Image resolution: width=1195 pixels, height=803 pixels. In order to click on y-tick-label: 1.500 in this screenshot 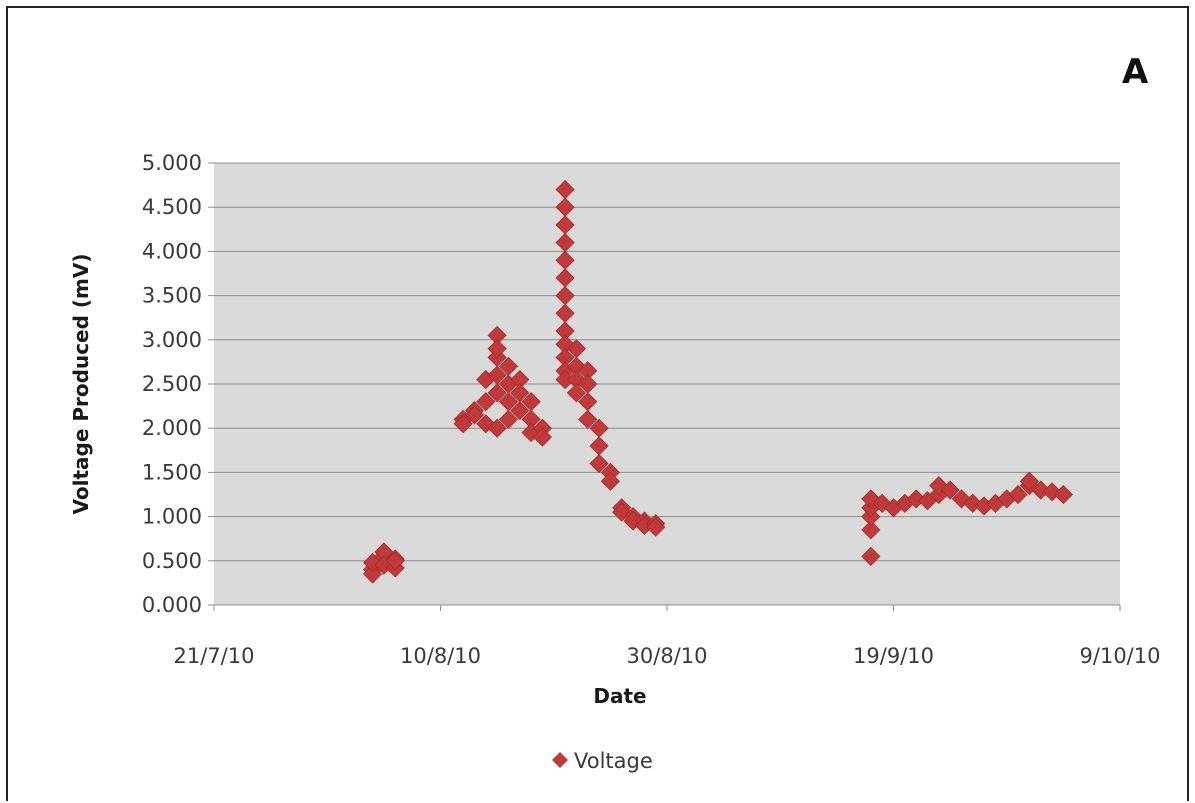, I will do `click(172, 472)`.